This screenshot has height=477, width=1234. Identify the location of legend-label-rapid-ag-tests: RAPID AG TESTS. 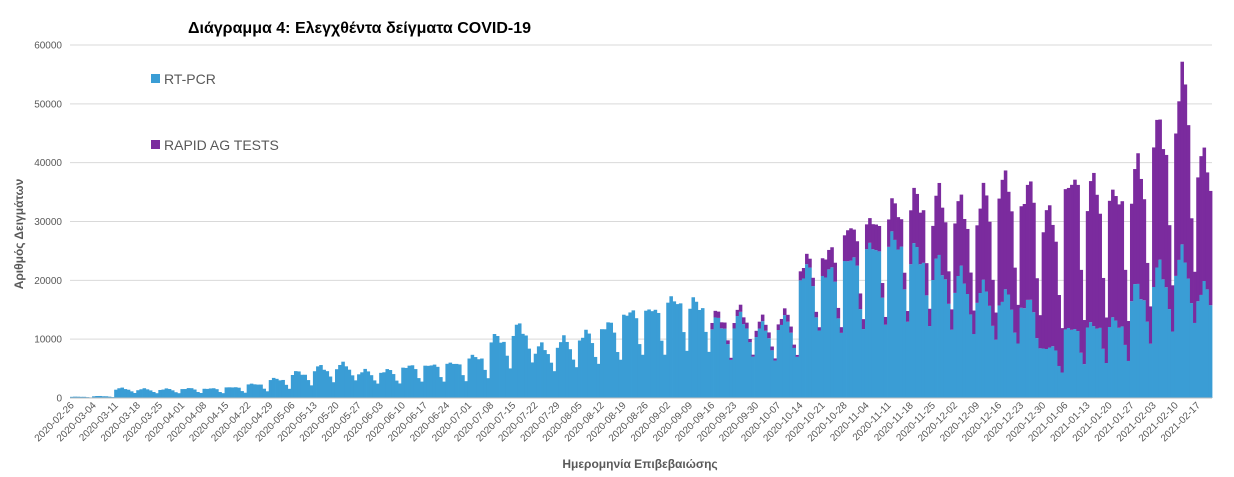
(221, 145).